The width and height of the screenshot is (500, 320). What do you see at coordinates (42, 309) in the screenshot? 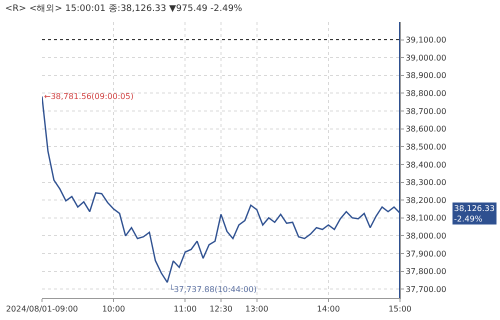
I see `x-tick-label: 2024/08/01-09:00` at bounding box center [42, 309].